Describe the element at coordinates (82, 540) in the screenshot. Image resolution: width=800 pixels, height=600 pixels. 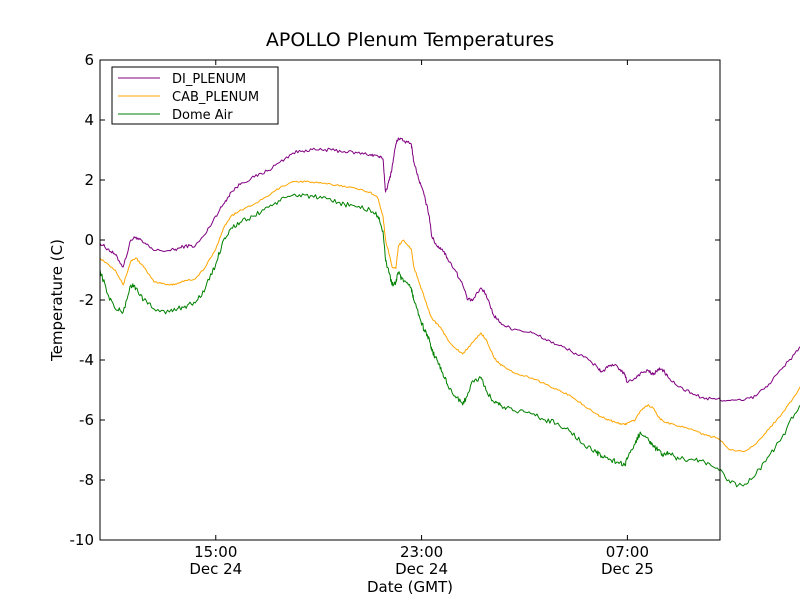
I see `y-tick-label: -10` at that location.